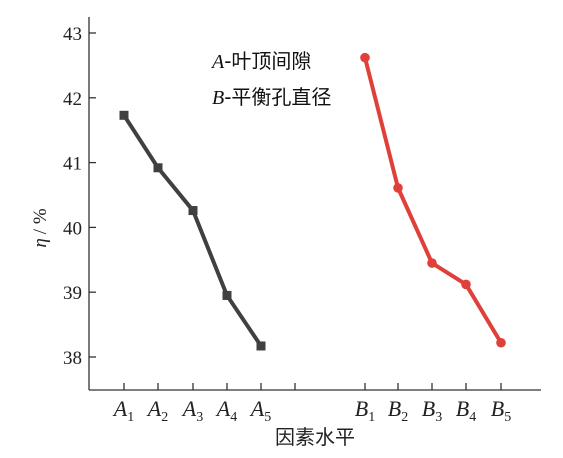 This screenshot has height=458, width=563. I want to click on x-tick-label: B1, so click(365, 410).